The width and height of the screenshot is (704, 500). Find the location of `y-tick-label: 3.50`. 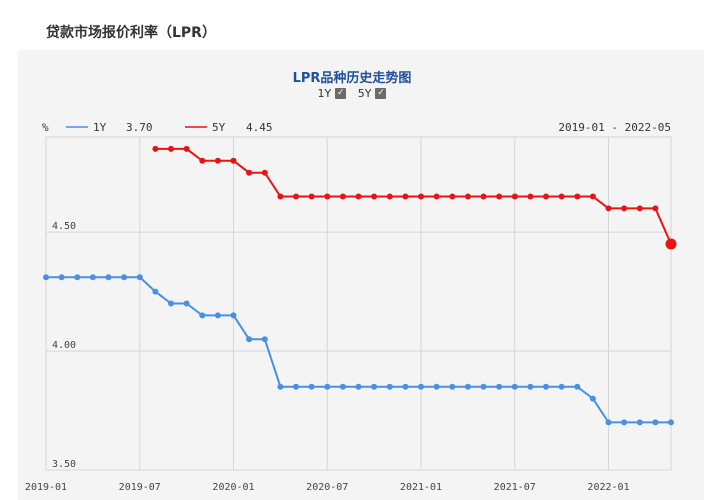

y-tick-label: 3.50 is located at coordinates (64, 464).